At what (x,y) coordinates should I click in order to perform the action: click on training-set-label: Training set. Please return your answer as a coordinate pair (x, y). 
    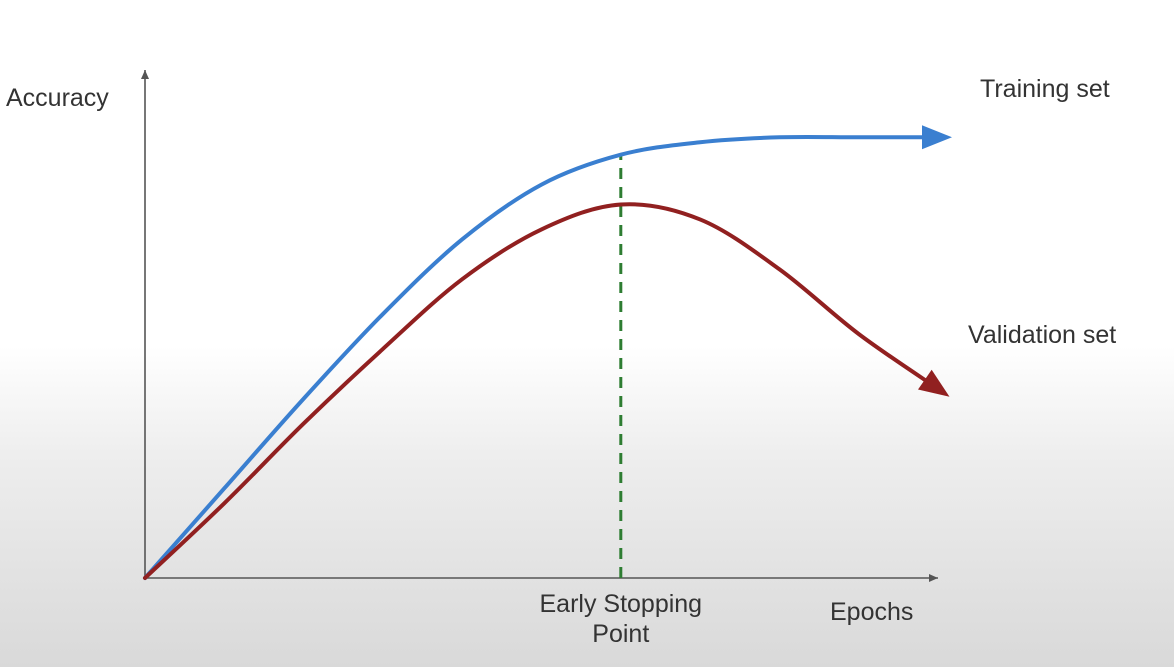
    Looking at the image, I should click on (1045, 89).